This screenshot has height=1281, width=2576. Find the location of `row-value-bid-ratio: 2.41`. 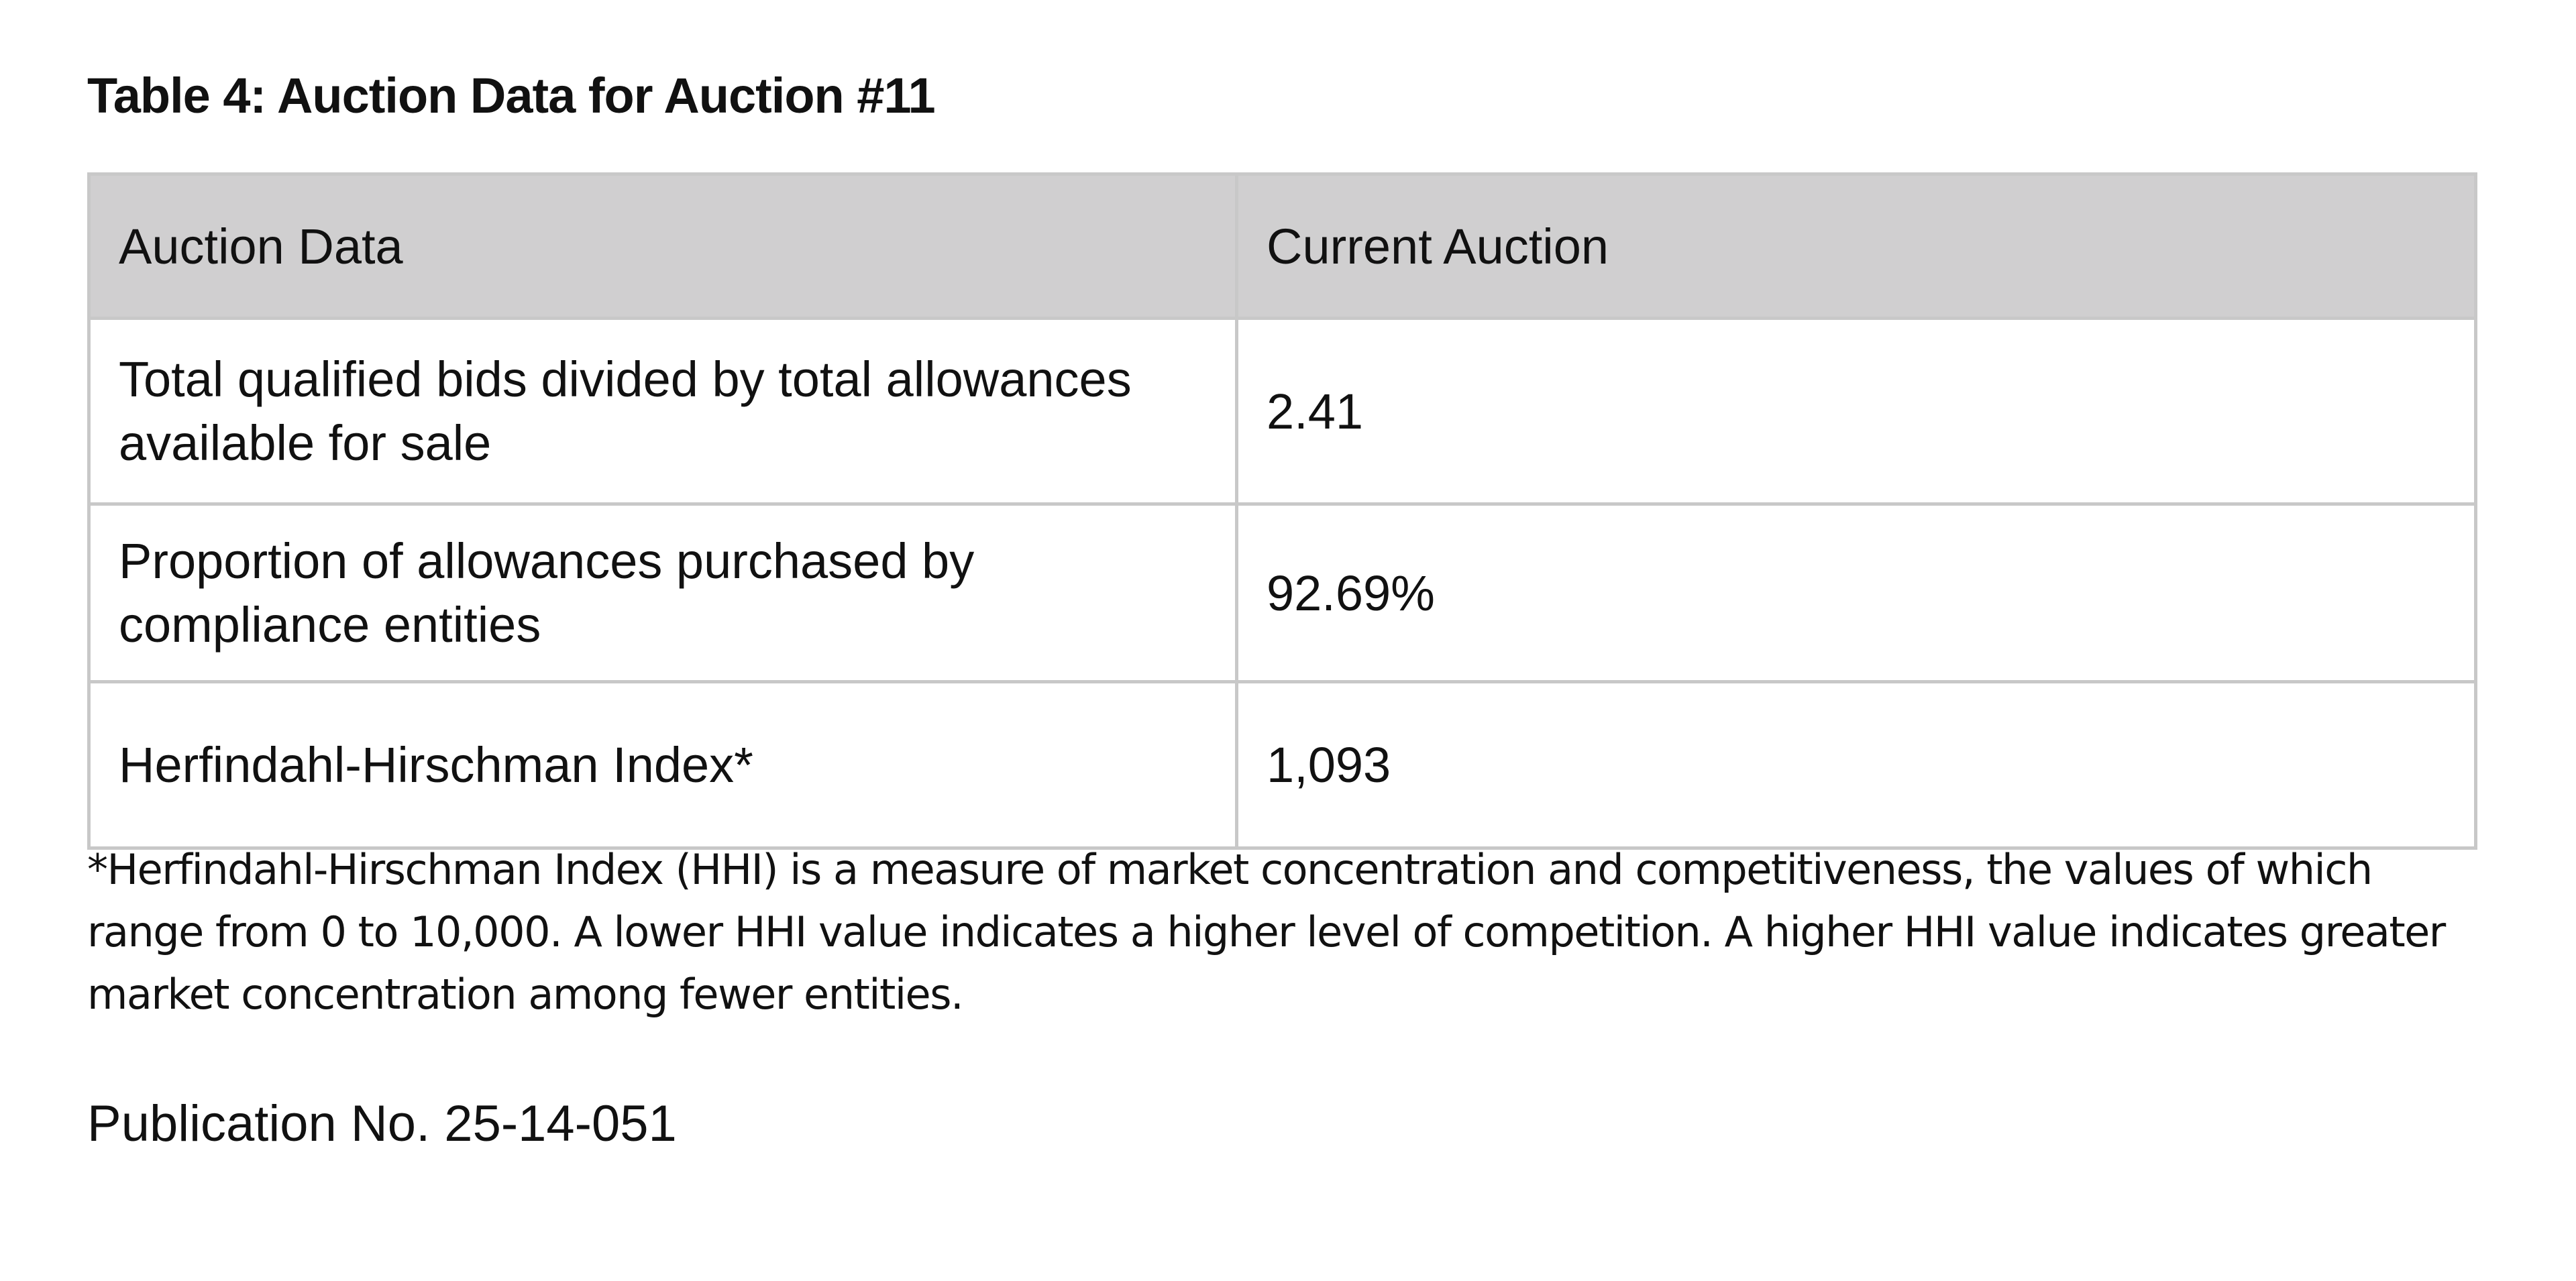

row-value-bid-ratio: 2.41 is located at coordinates (1856, 411).